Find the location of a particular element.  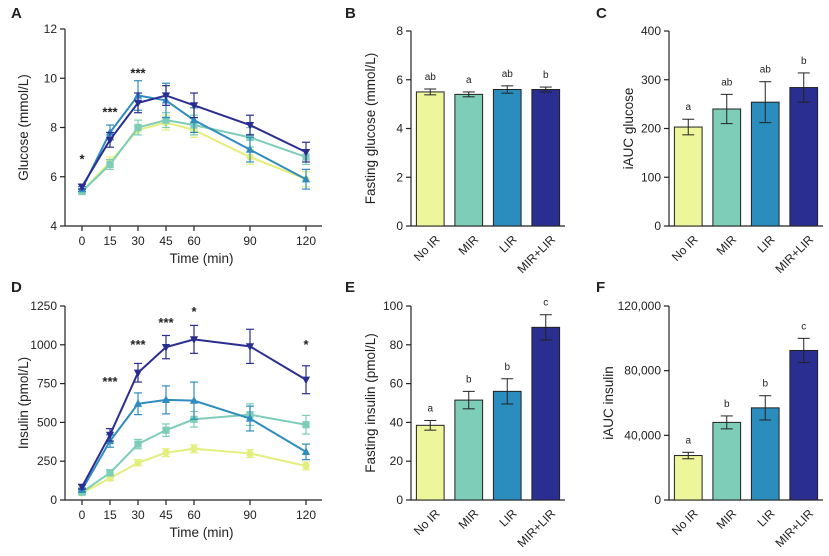

panel-f-y-tick-label: 120,000 is located at coordinates (640, 306).